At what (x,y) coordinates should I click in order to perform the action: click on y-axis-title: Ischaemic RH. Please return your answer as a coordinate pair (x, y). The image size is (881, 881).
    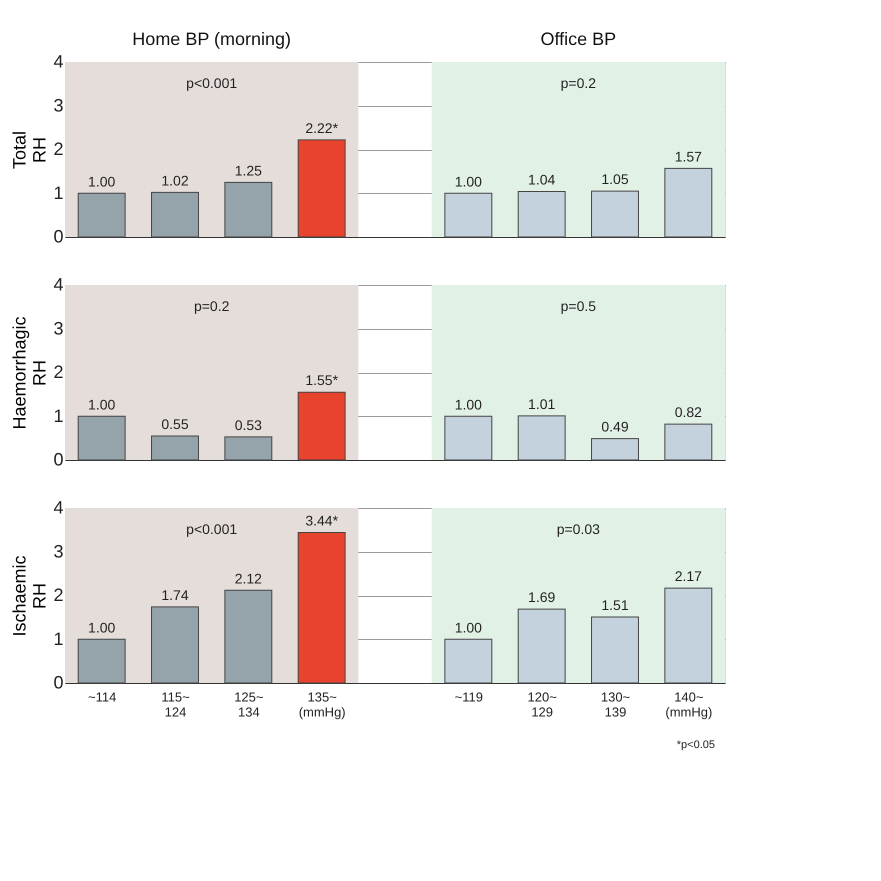
    Looking at the image, I should click on (29, 596).